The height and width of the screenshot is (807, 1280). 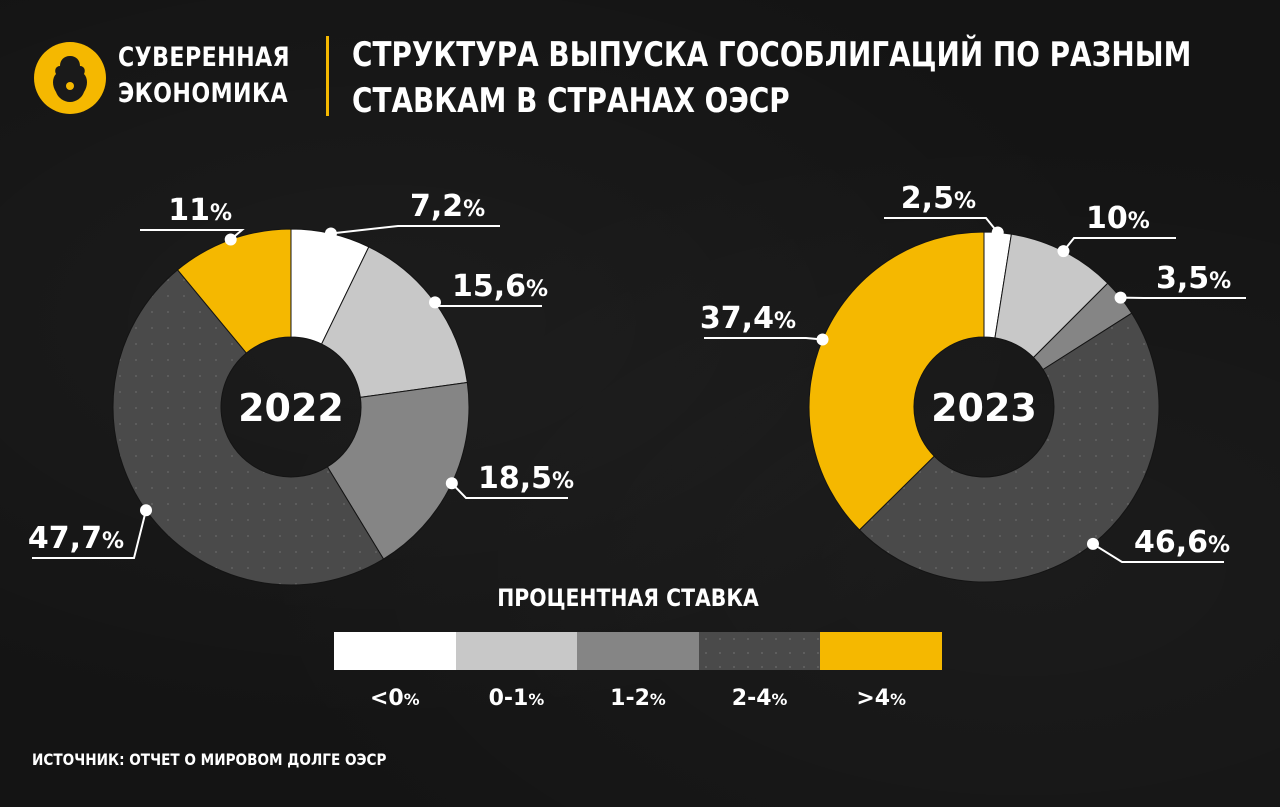 What do you see at coordinates (516, 698) in the screenshot?
I see `legend-label: 0-1%` at bounding box center [516, 698].